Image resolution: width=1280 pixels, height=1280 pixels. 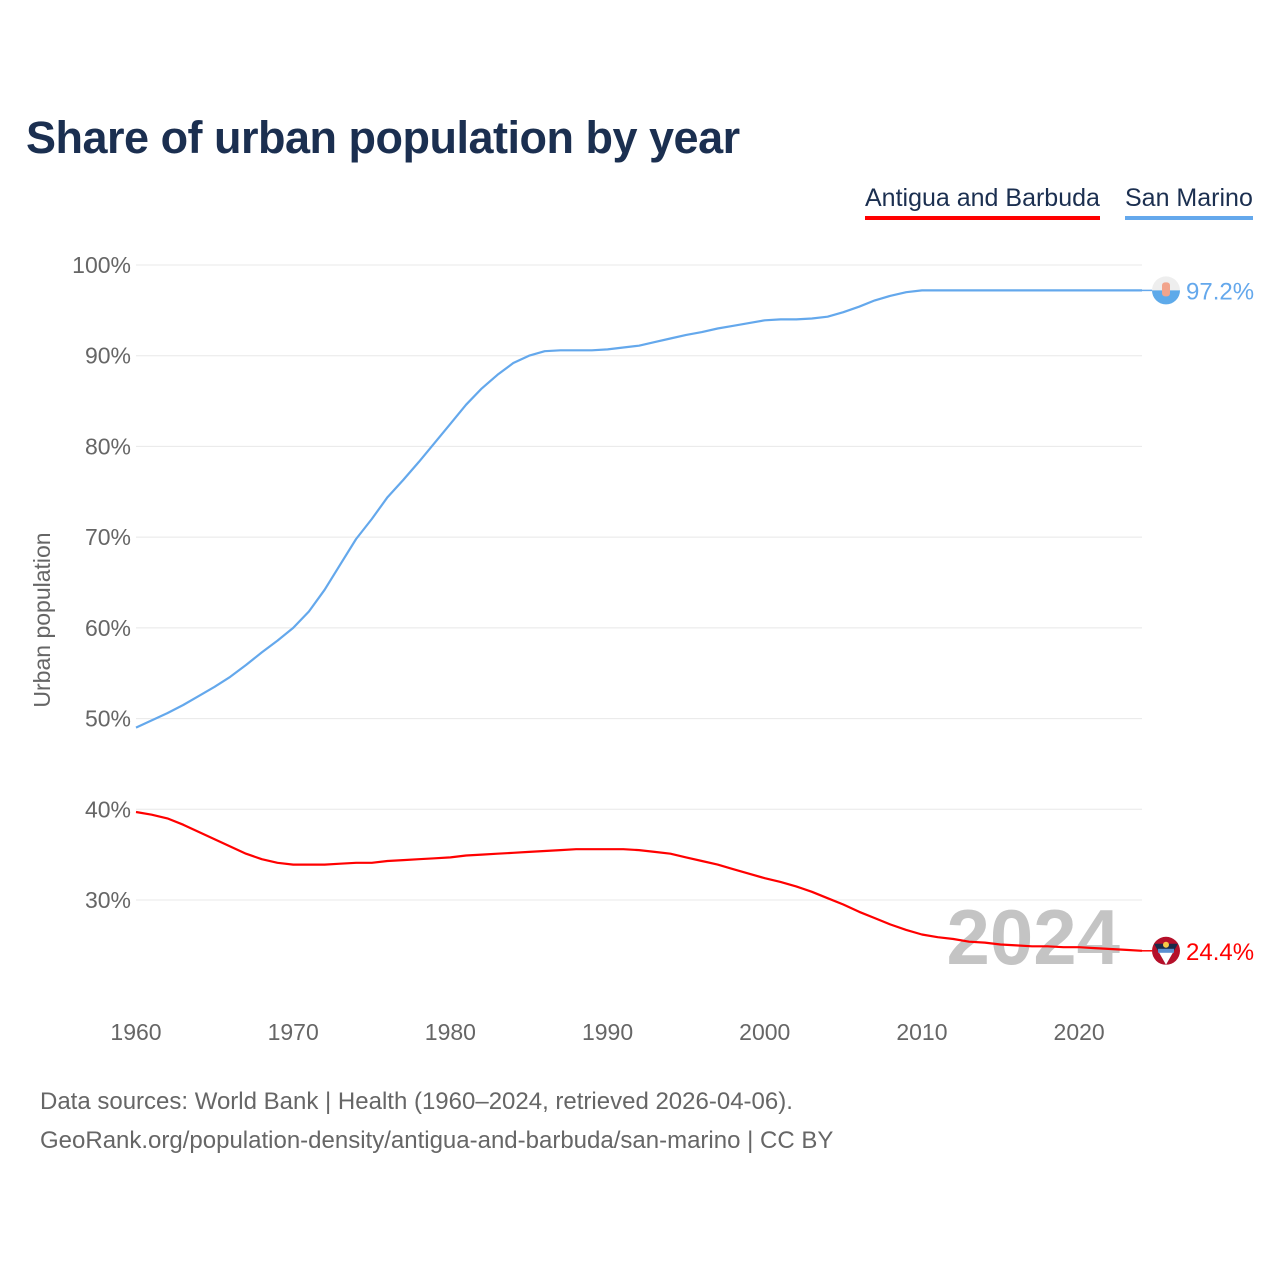 I want to click on end-value-label: 24.4%, so click(x=1220, y=952).